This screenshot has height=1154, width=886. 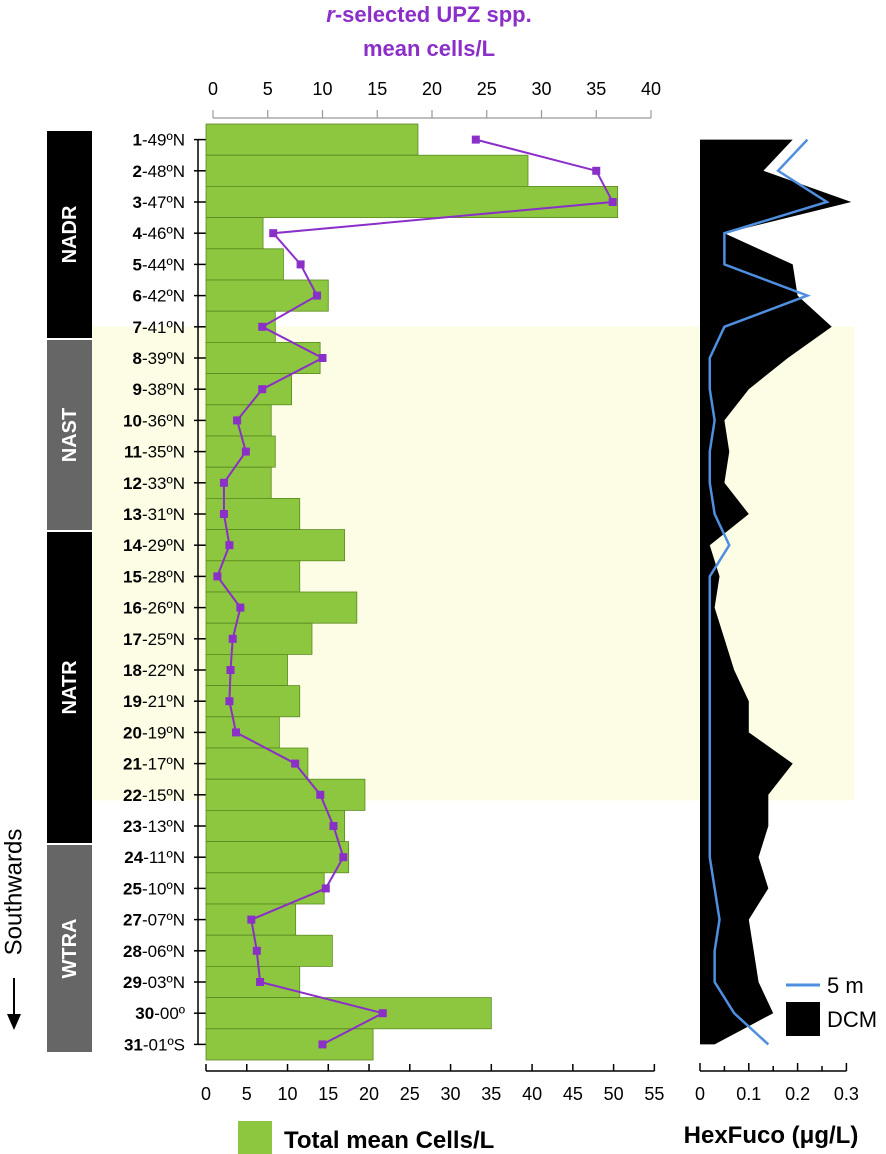 I want to click on legend: Total mean Cells/L 5 m DCM, so click(x=557, y=1063).